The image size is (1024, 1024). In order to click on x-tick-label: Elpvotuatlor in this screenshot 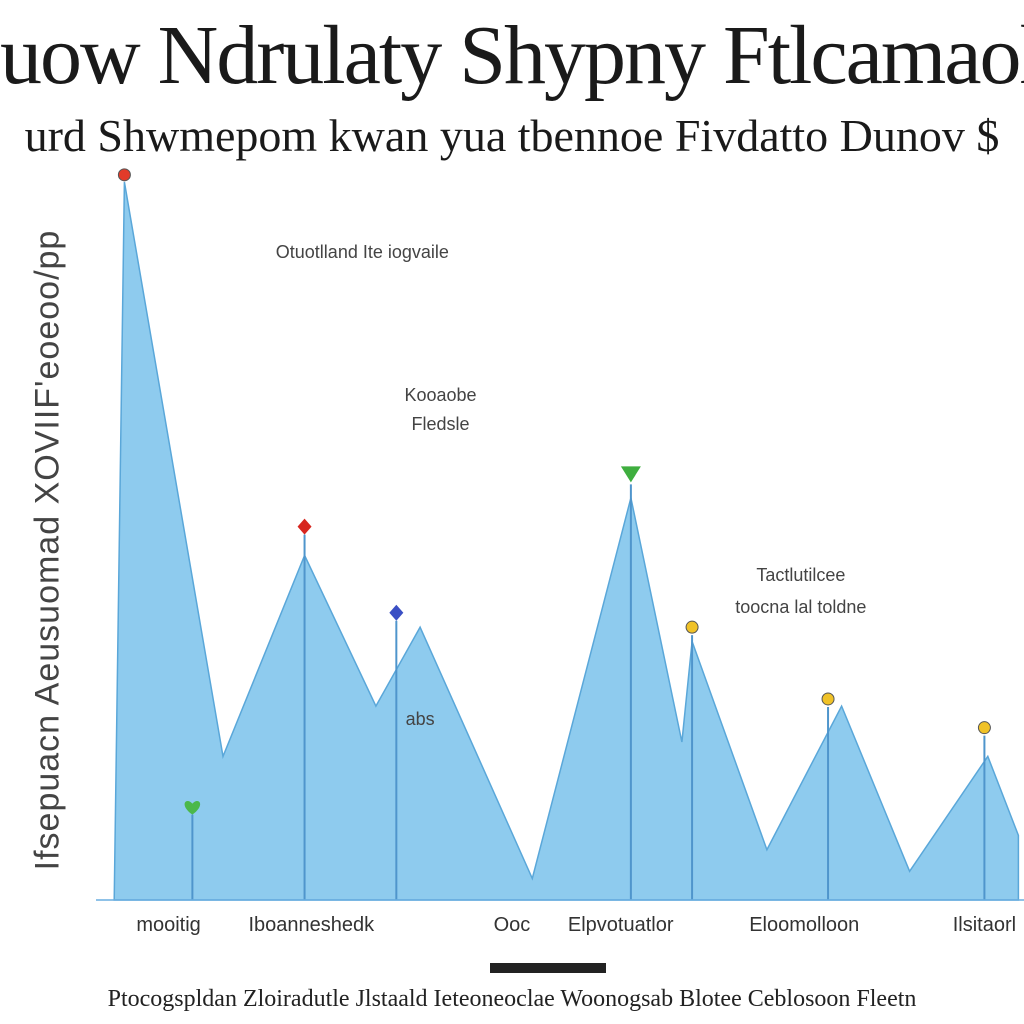, I will do `click(620, 925)`.